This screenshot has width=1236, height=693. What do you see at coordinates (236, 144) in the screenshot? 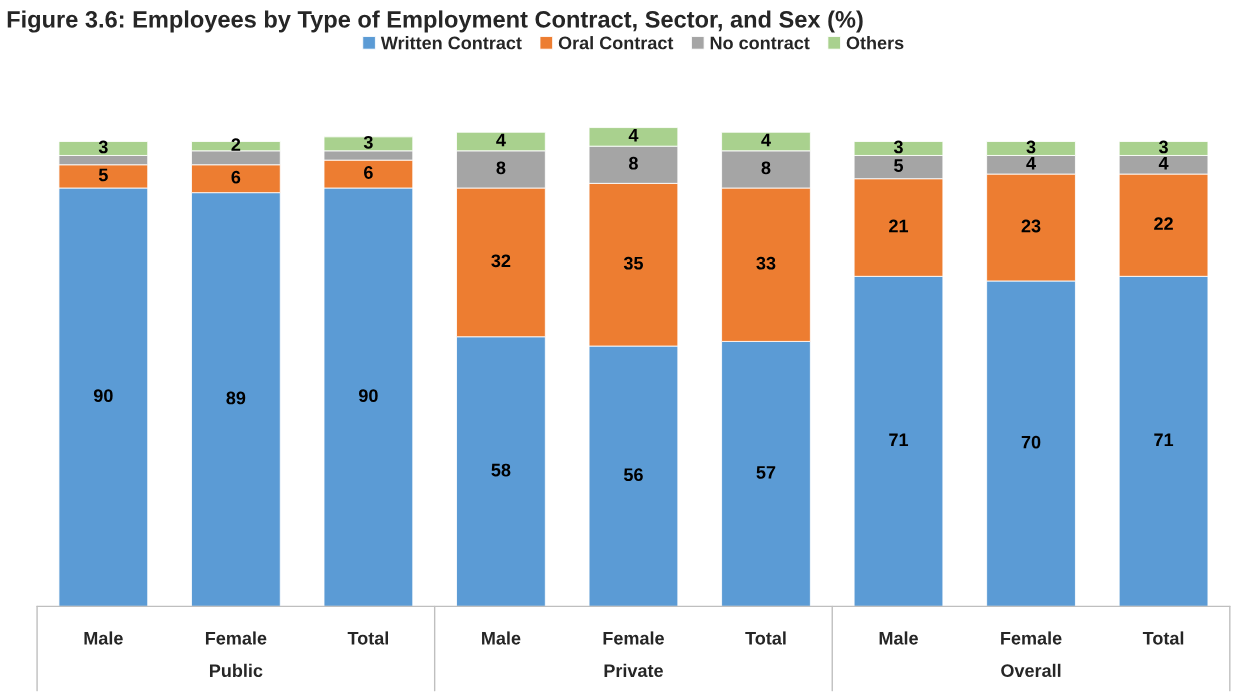
I see `data-label: 2` at bounding box center [236, 144].